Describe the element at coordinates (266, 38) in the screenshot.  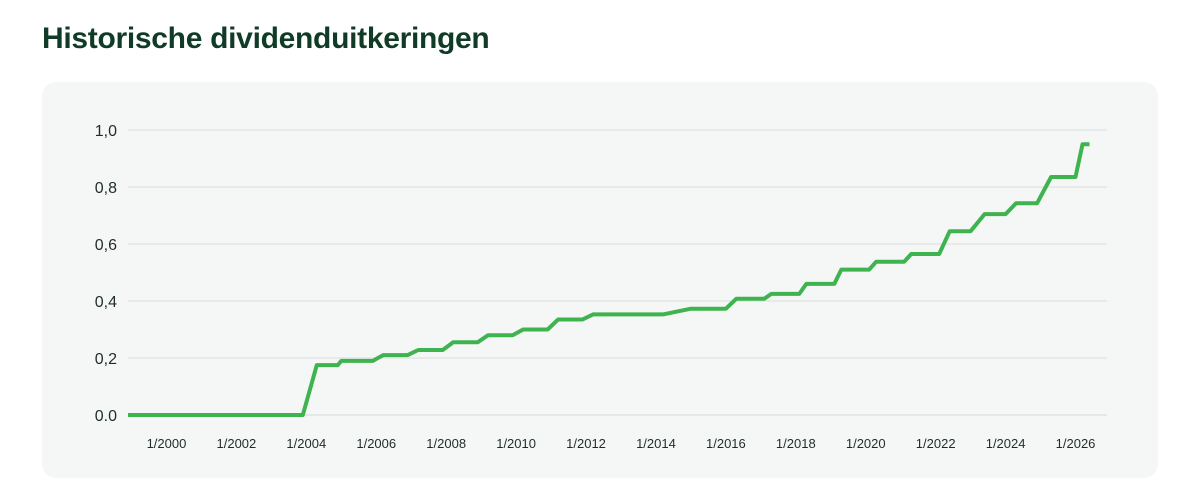
I see `page-title: Historische dividenduitkeringen` at that location.